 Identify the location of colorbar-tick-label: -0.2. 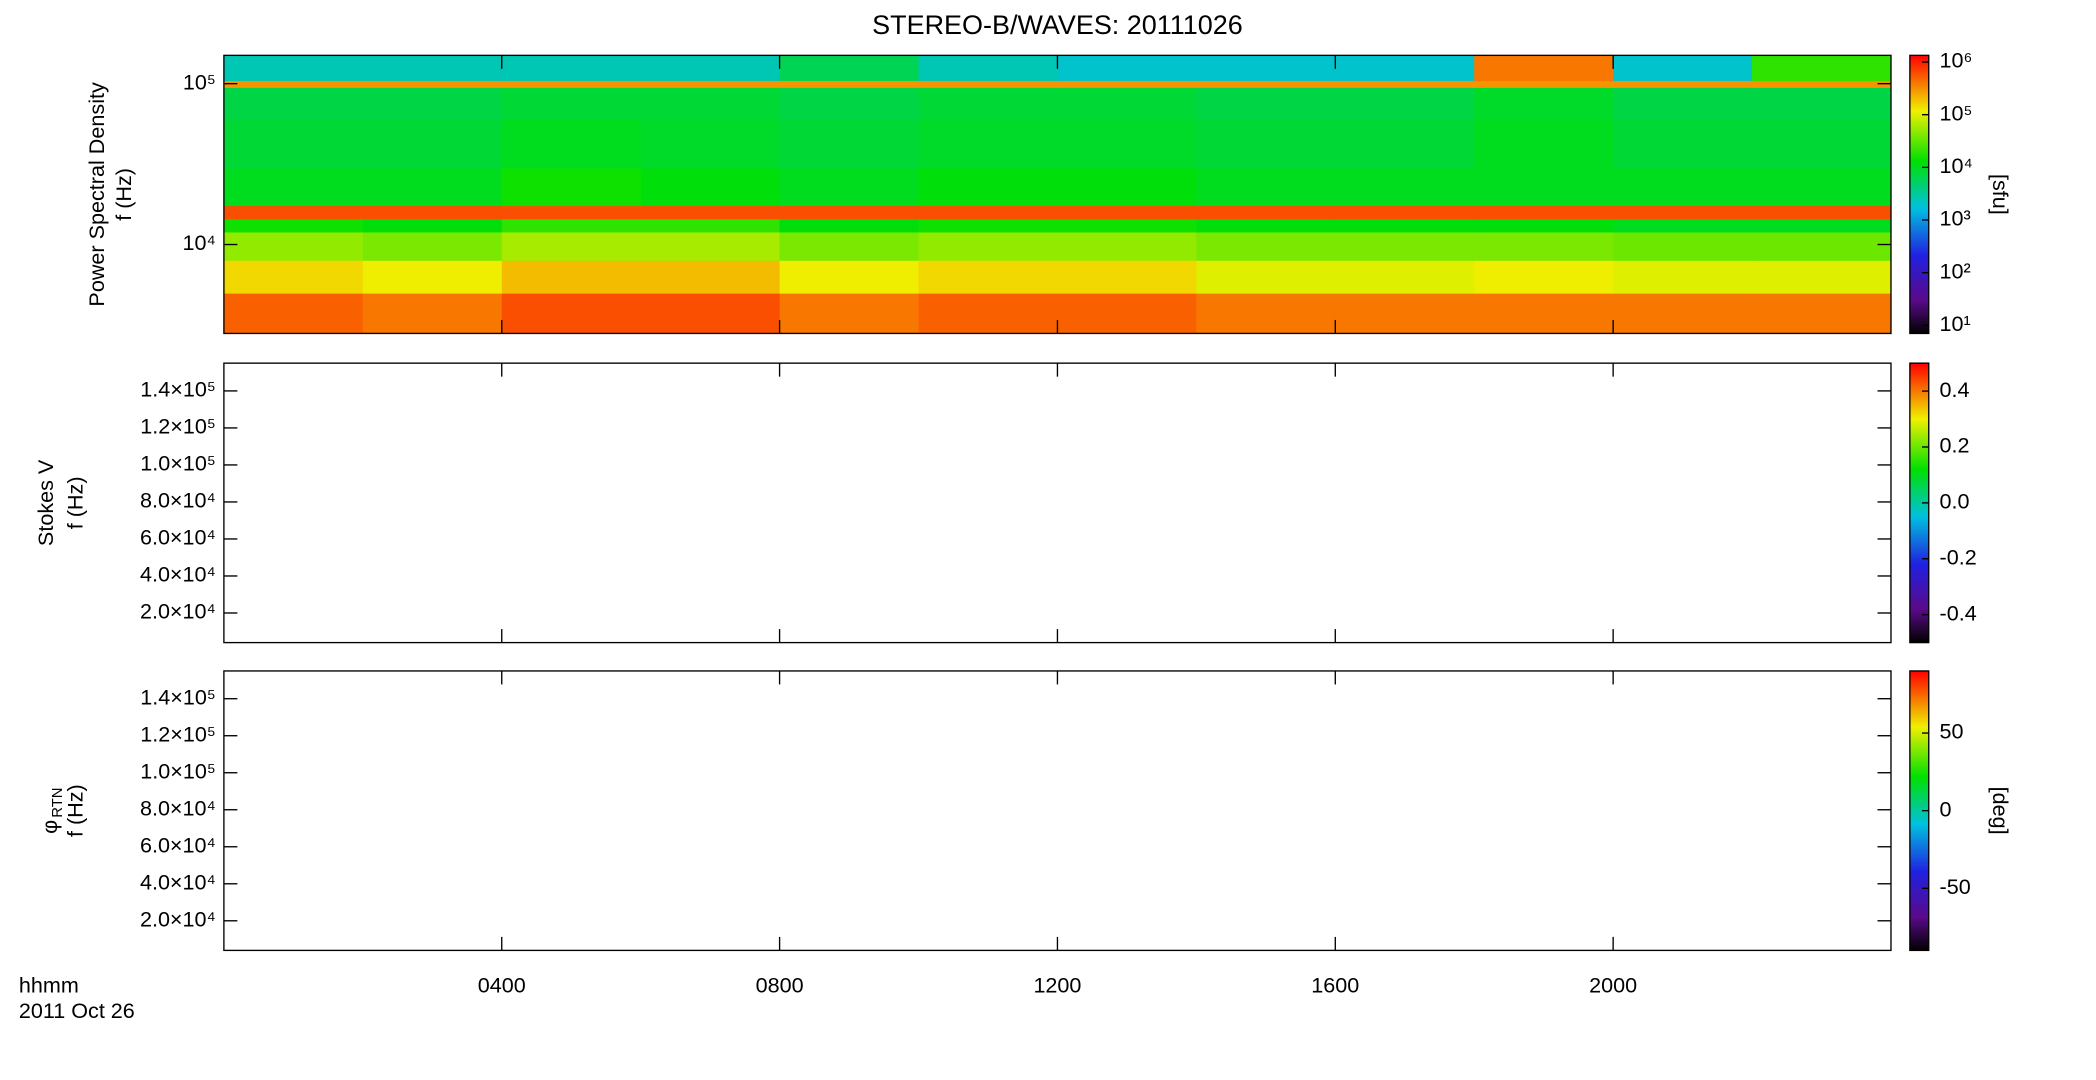
(1958, 556).